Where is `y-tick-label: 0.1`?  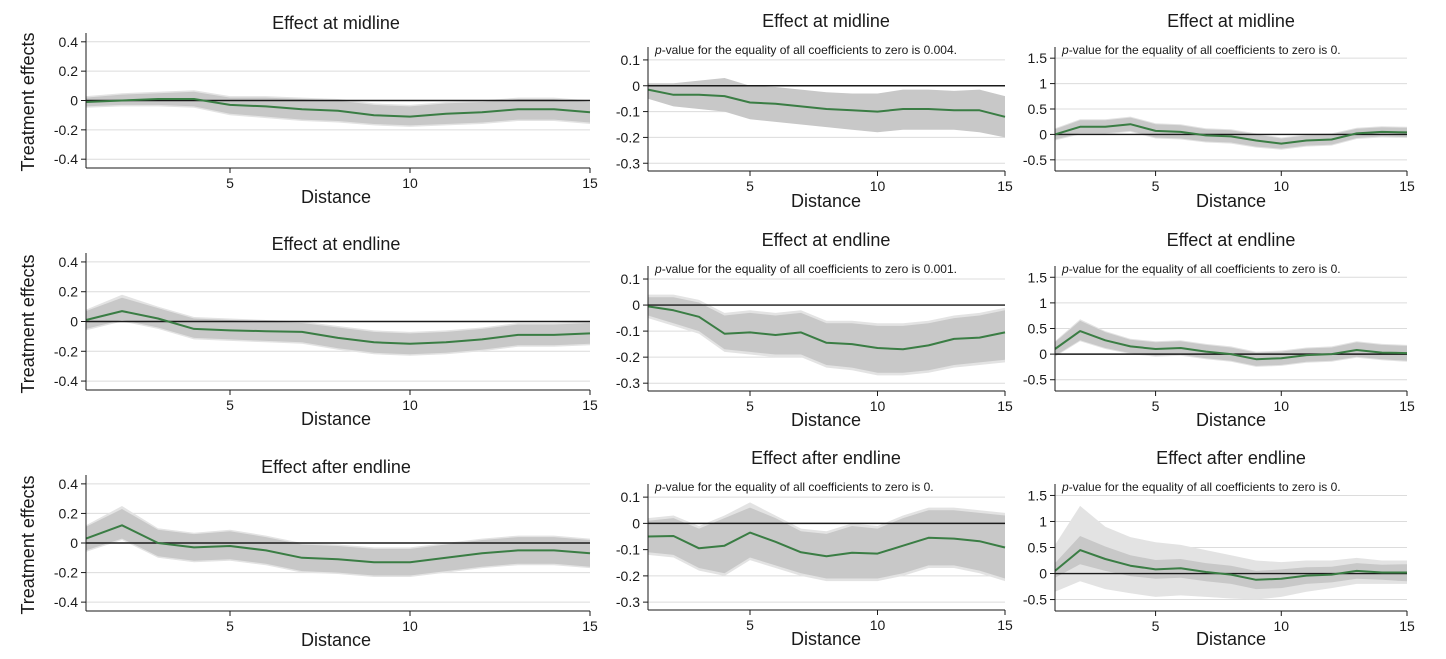 y-tick-label: 0.1 is located at coordinates (631, 497).